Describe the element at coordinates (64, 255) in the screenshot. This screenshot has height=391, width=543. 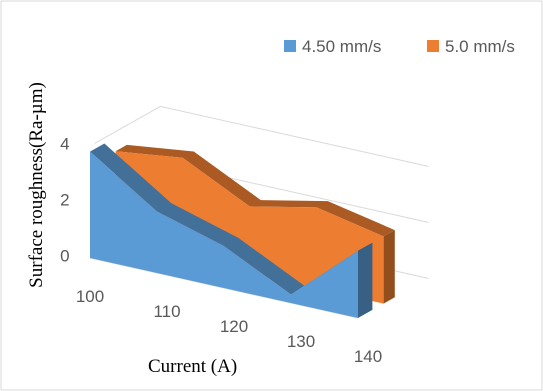
I see `y-tick-0: 0` at that location.